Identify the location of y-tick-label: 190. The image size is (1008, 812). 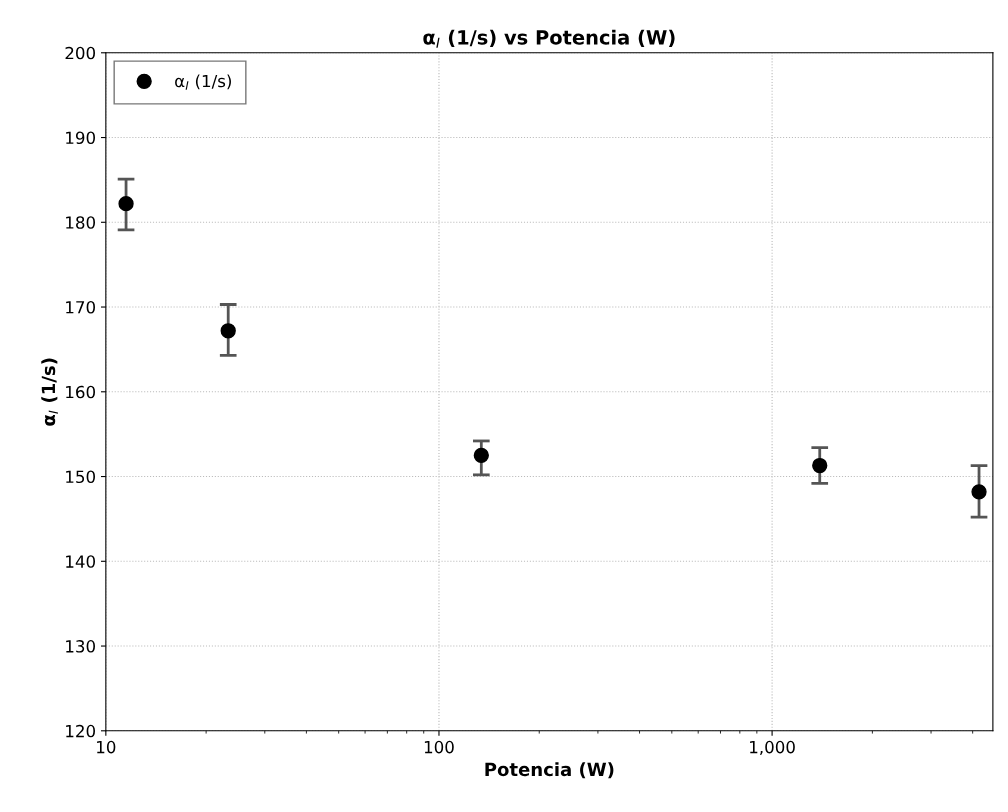
(81, 138).